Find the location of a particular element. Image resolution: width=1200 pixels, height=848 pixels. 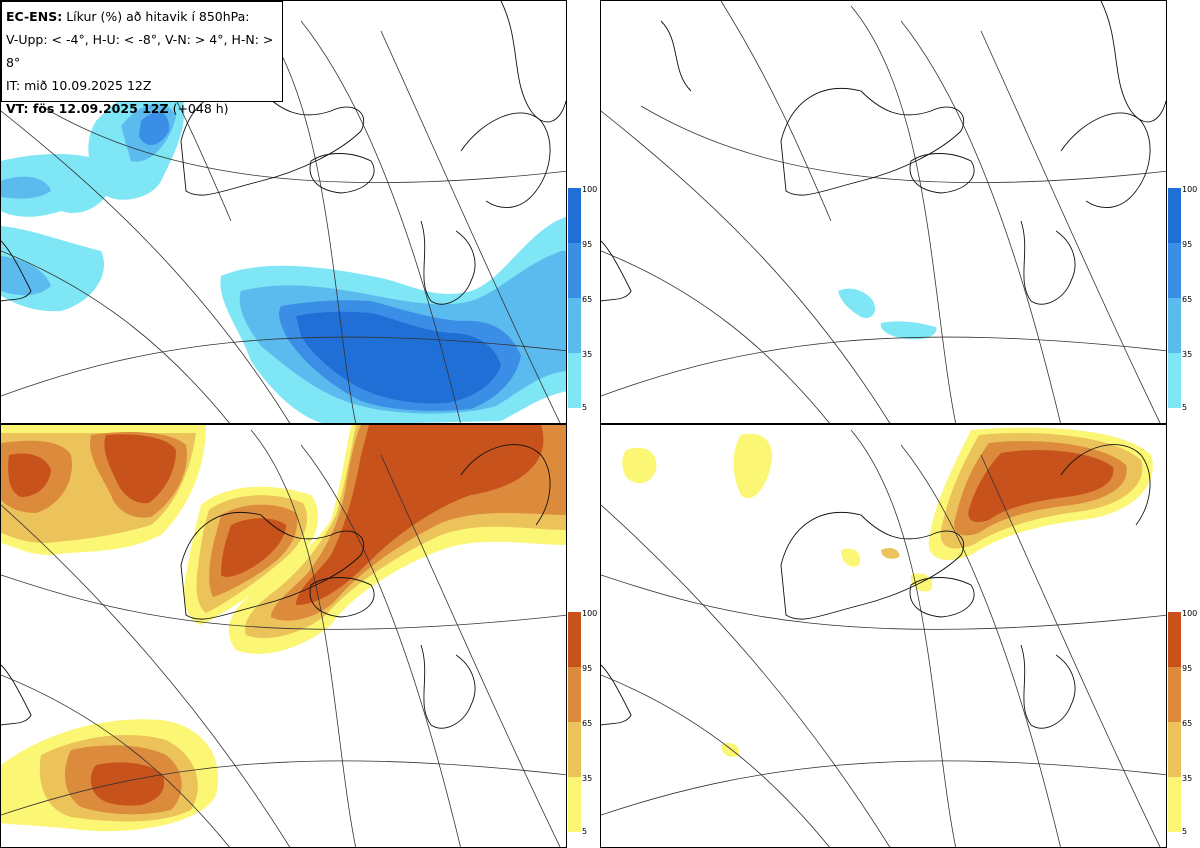

colorbar-orange-bottom-left: 100 95 65 35 5 is located at coordinates (582, 723).